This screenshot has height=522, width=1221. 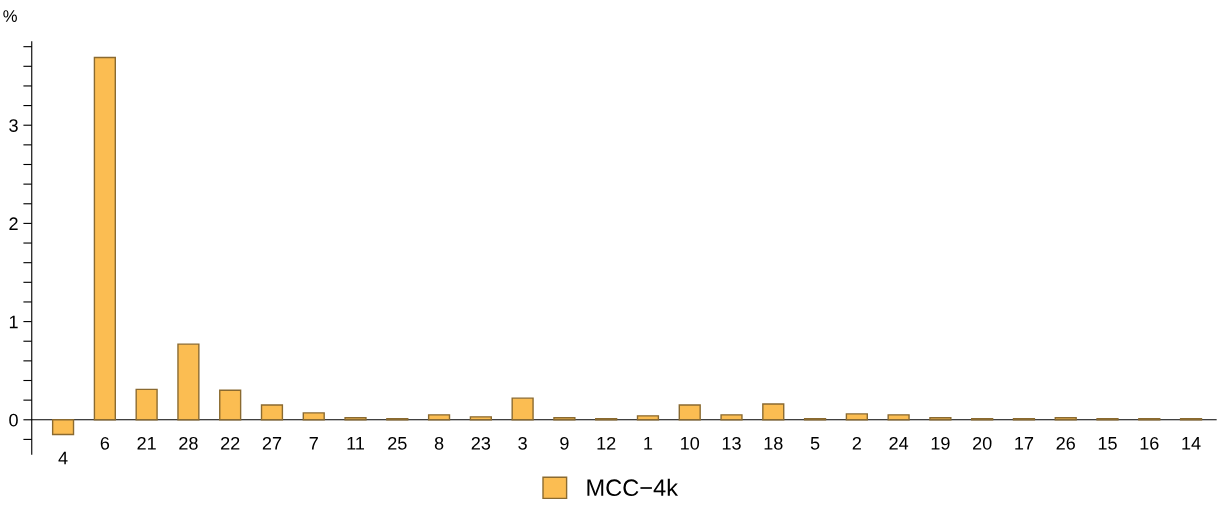 I want to click on x-tick-label: 12, so click(x=606, y=443).